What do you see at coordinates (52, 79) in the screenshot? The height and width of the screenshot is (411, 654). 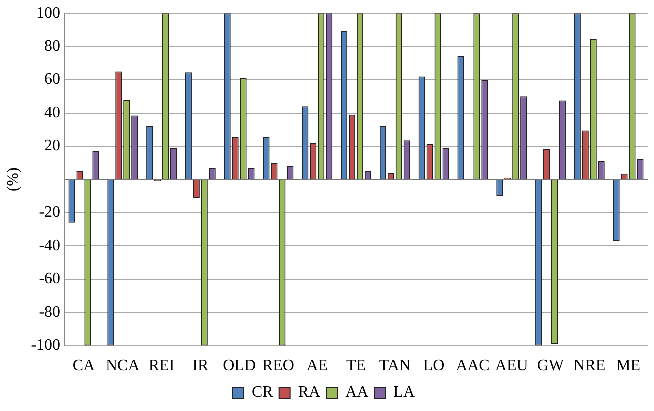 I see `y-tick-label: 60` at bounding box center [52, 79].